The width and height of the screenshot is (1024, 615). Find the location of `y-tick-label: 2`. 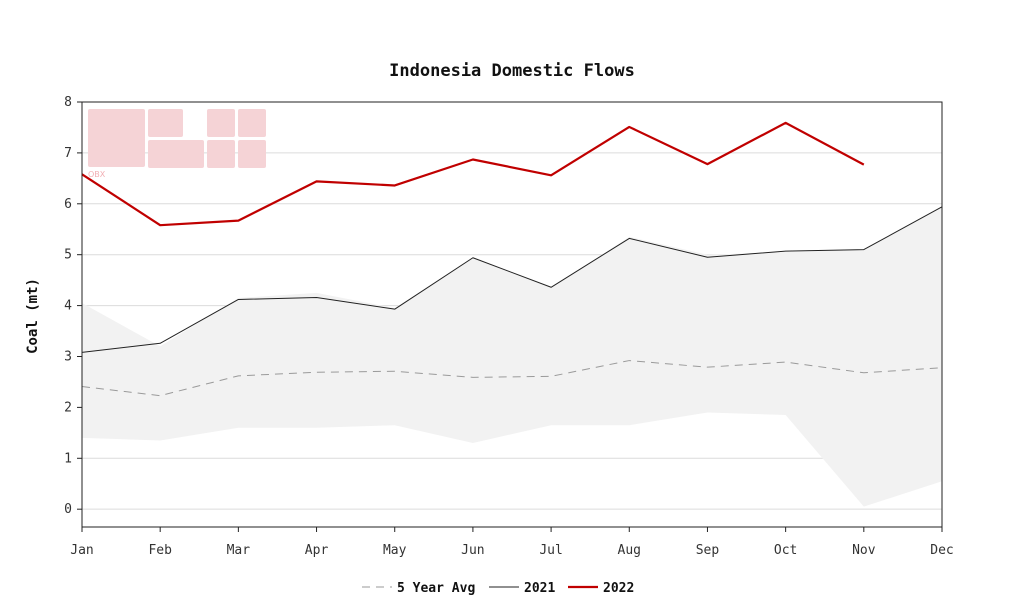

y-tick-label: 2 is located at coordinates (68, 407).